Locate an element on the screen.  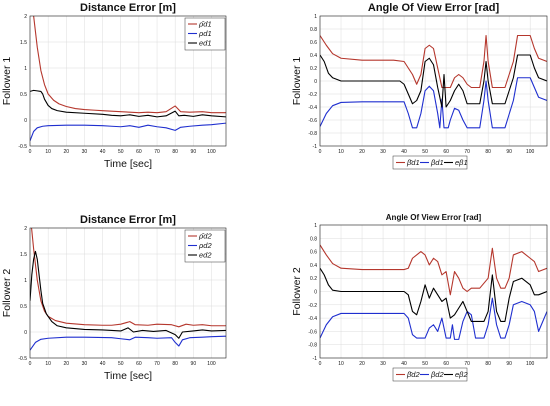
legend-label: ρd2 is located at coordinates (205, 245).